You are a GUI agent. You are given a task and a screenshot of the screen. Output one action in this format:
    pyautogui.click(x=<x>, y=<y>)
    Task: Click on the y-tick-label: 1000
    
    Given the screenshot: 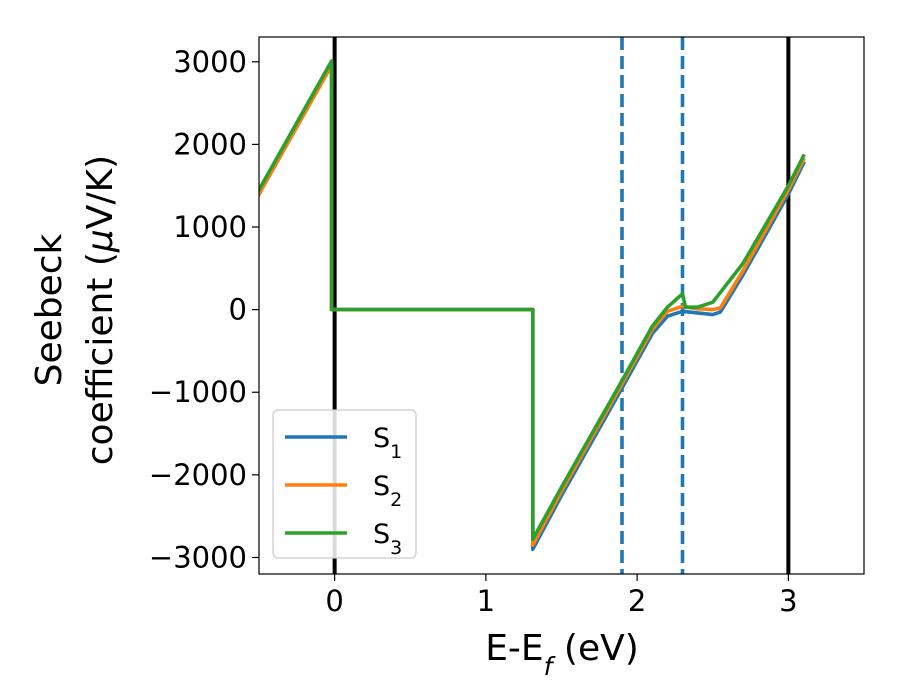 What is the action you would take?
    pyautogui.click(x=210, y=227)
    